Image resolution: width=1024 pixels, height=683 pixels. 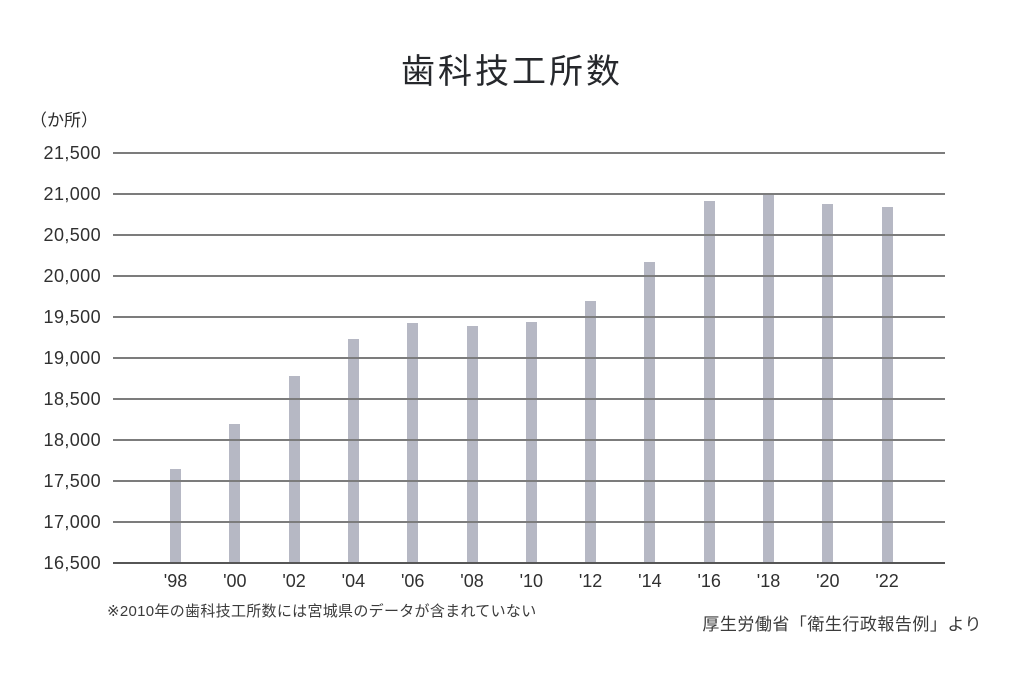 I want to click on x-axis-tick-label: '10, so click(x=531, y=581).